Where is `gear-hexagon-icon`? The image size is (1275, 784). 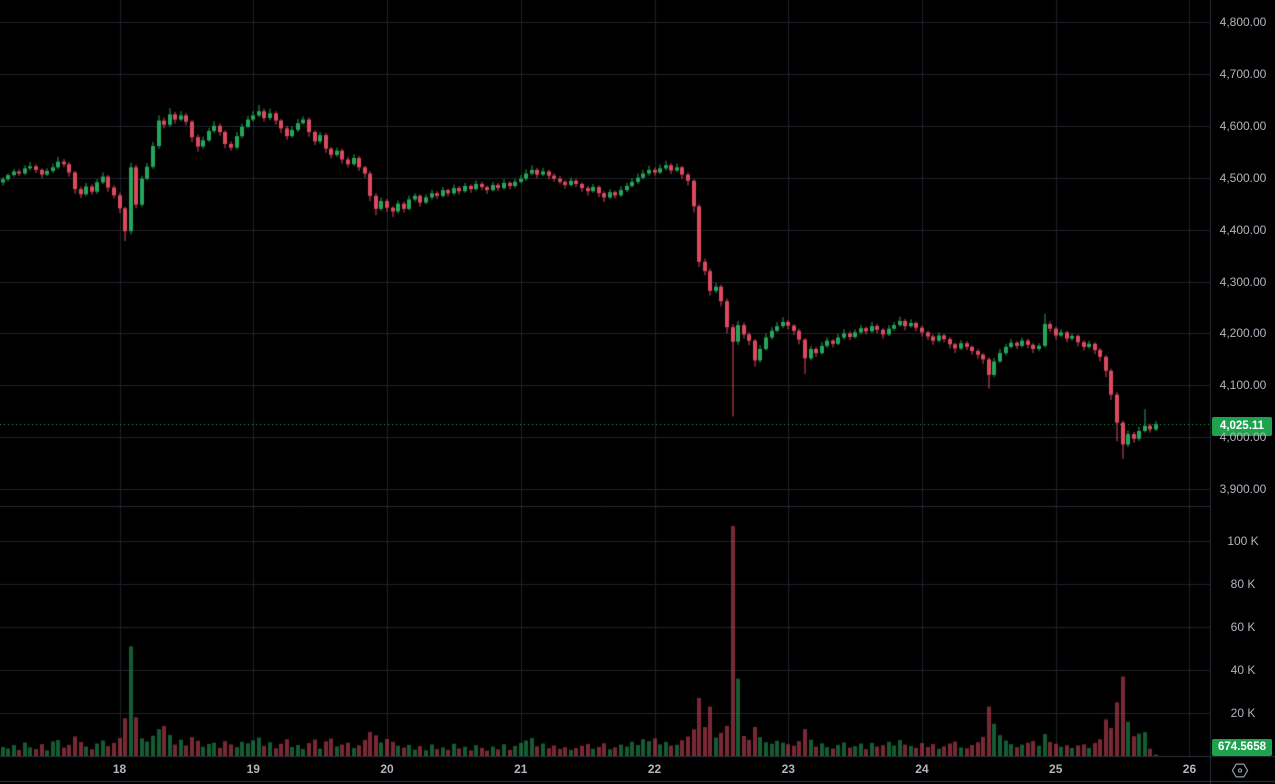 gear-hexagon-icon is located at coordinates (1240, 770).